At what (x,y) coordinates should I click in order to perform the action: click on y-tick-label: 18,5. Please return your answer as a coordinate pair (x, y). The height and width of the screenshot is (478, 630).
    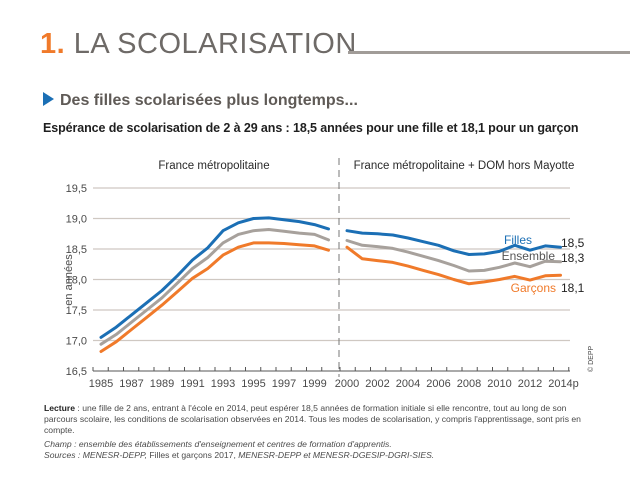
    Looking at the image, I should click on (76, 250).